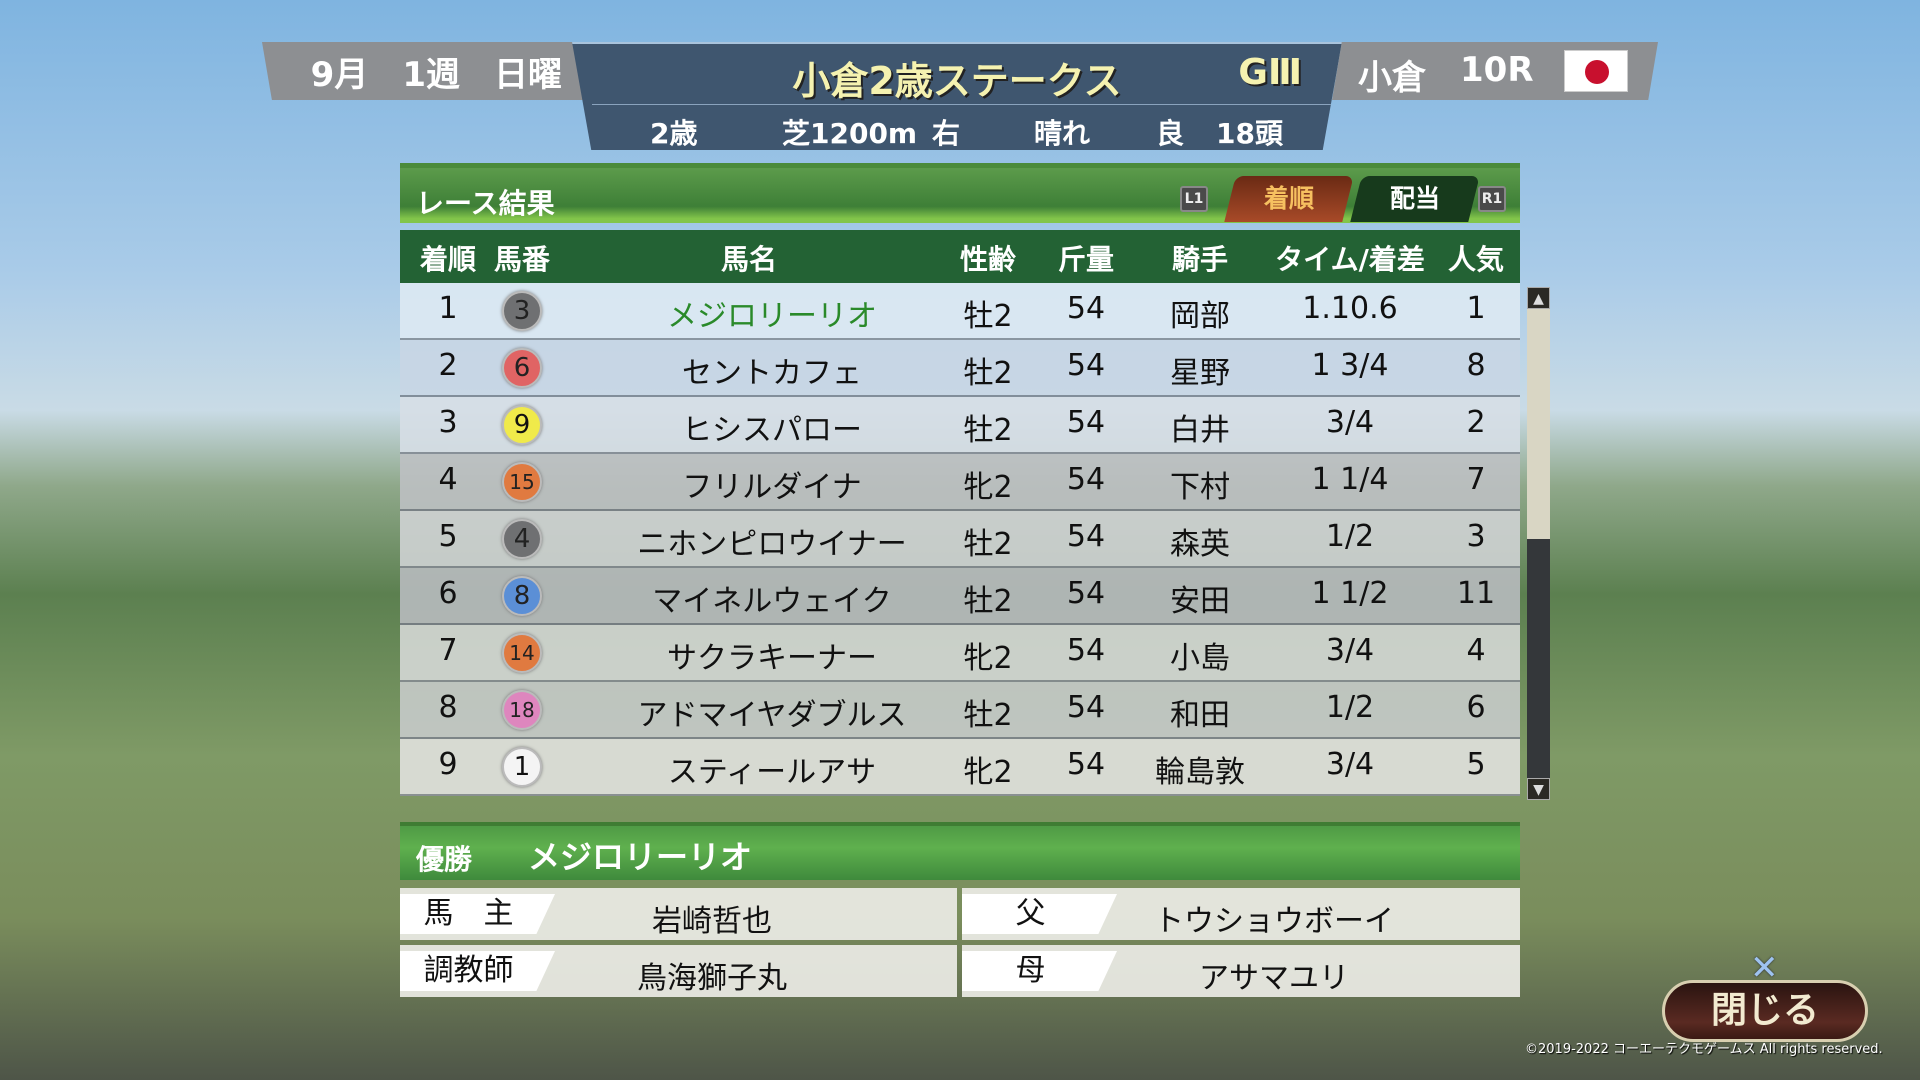 The width and height of the screenshot is (1920, 1080). I want to click on cell-pop: 2, so click(1476, 422).